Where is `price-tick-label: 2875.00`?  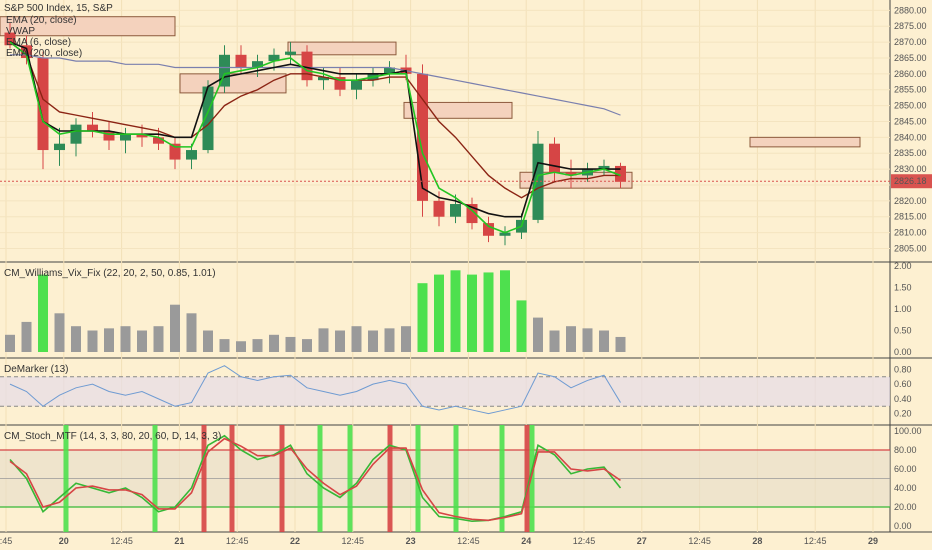 price-tick-label: 2875.00 is located at coordinates (910, 26).